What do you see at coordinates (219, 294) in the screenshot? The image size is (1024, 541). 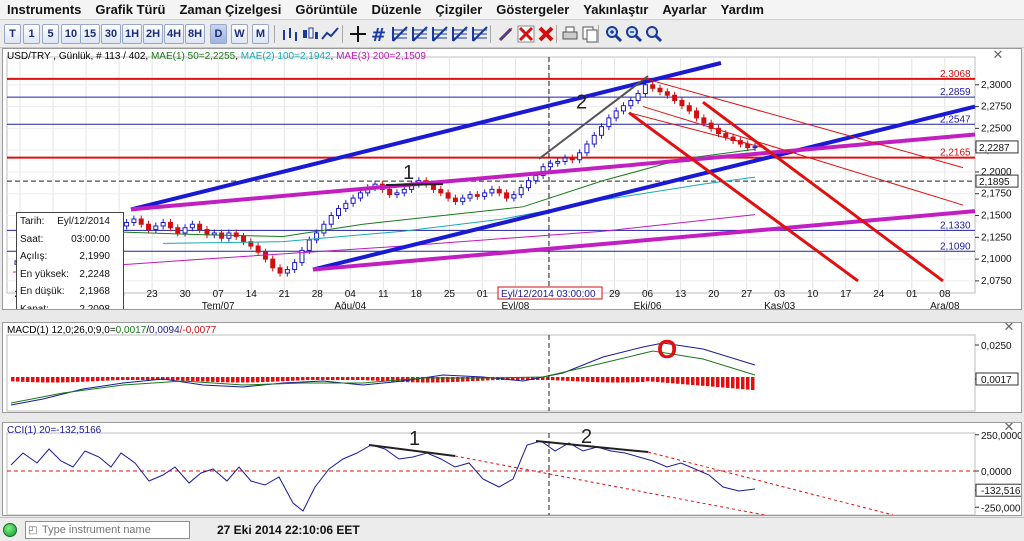 I see `x-day-label: 07` at bounding box center [219, 294].